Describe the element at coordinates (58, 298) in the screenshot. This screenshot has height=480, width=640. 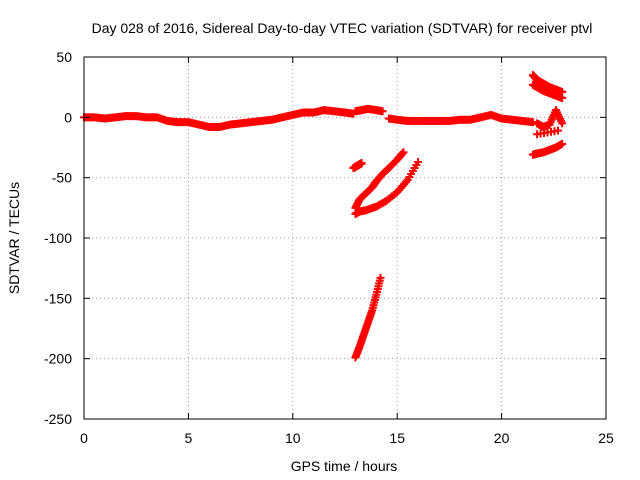
I see `y-tick-label: -150` at that location.